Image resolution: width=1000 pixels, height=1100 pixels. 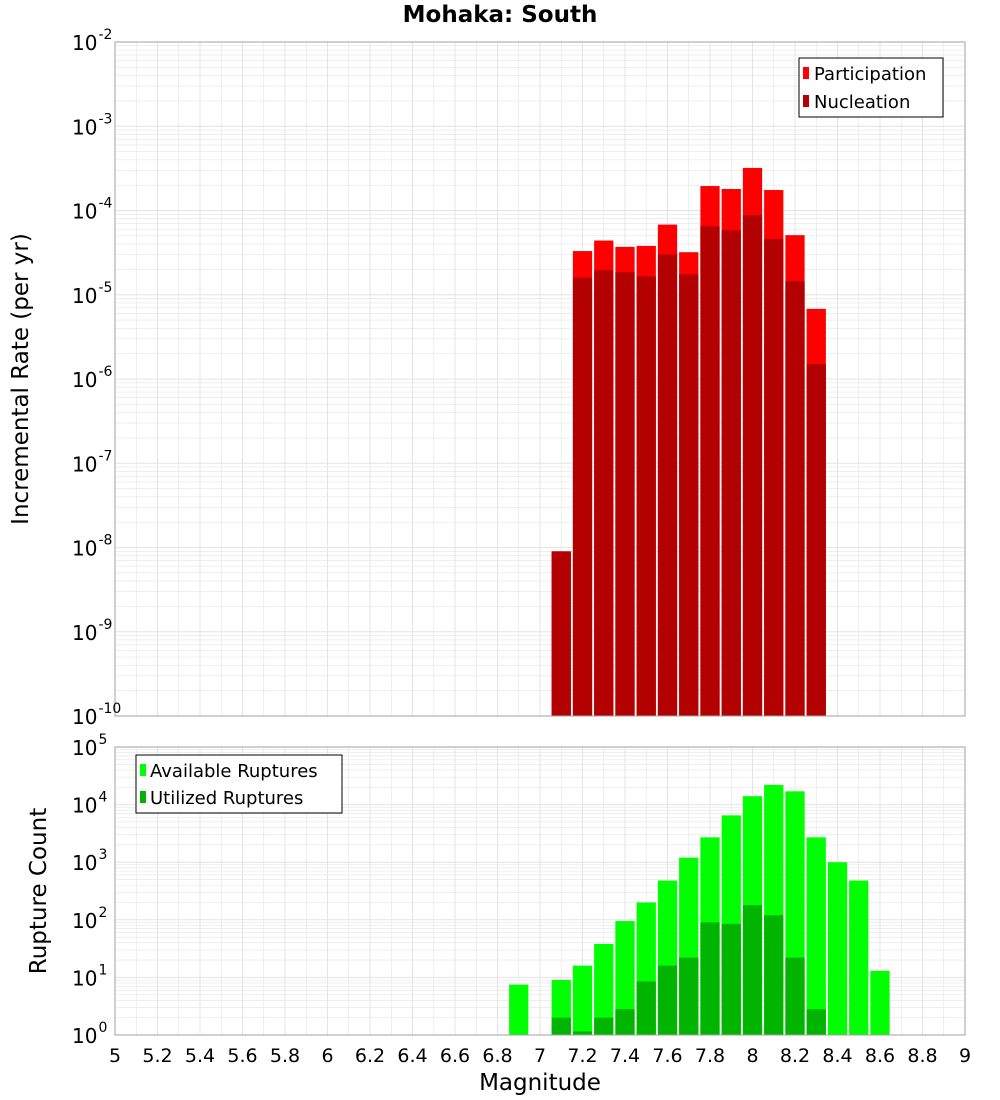 What do you see at coordinates (92, 294) in the screenshot?
I see `rate-y-tick-label: 10⁻⁵` at bounding box center [92, 294].